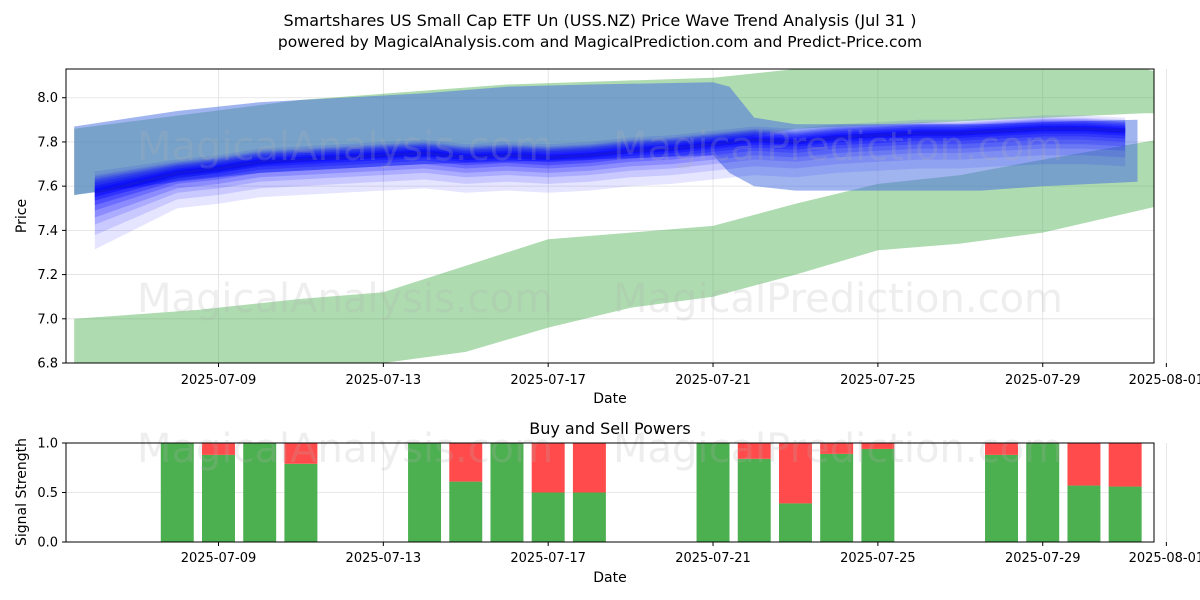 The image size is (1200, 600). What do you see at coordinates (219, 380) in the screenshot?
I see `price-x-tick-label: 2025-07-09` at bounding box center [219, 380].